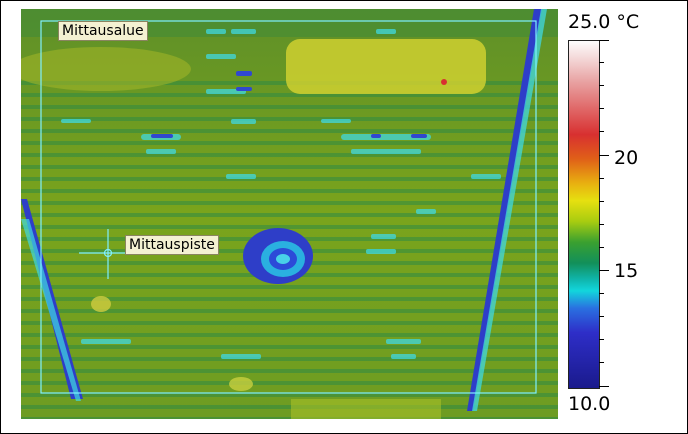  What do you see at coordinates (589, 404) in the screenshot?
I see `scale-min-label: 10.0` at bounding box center [589, 404].